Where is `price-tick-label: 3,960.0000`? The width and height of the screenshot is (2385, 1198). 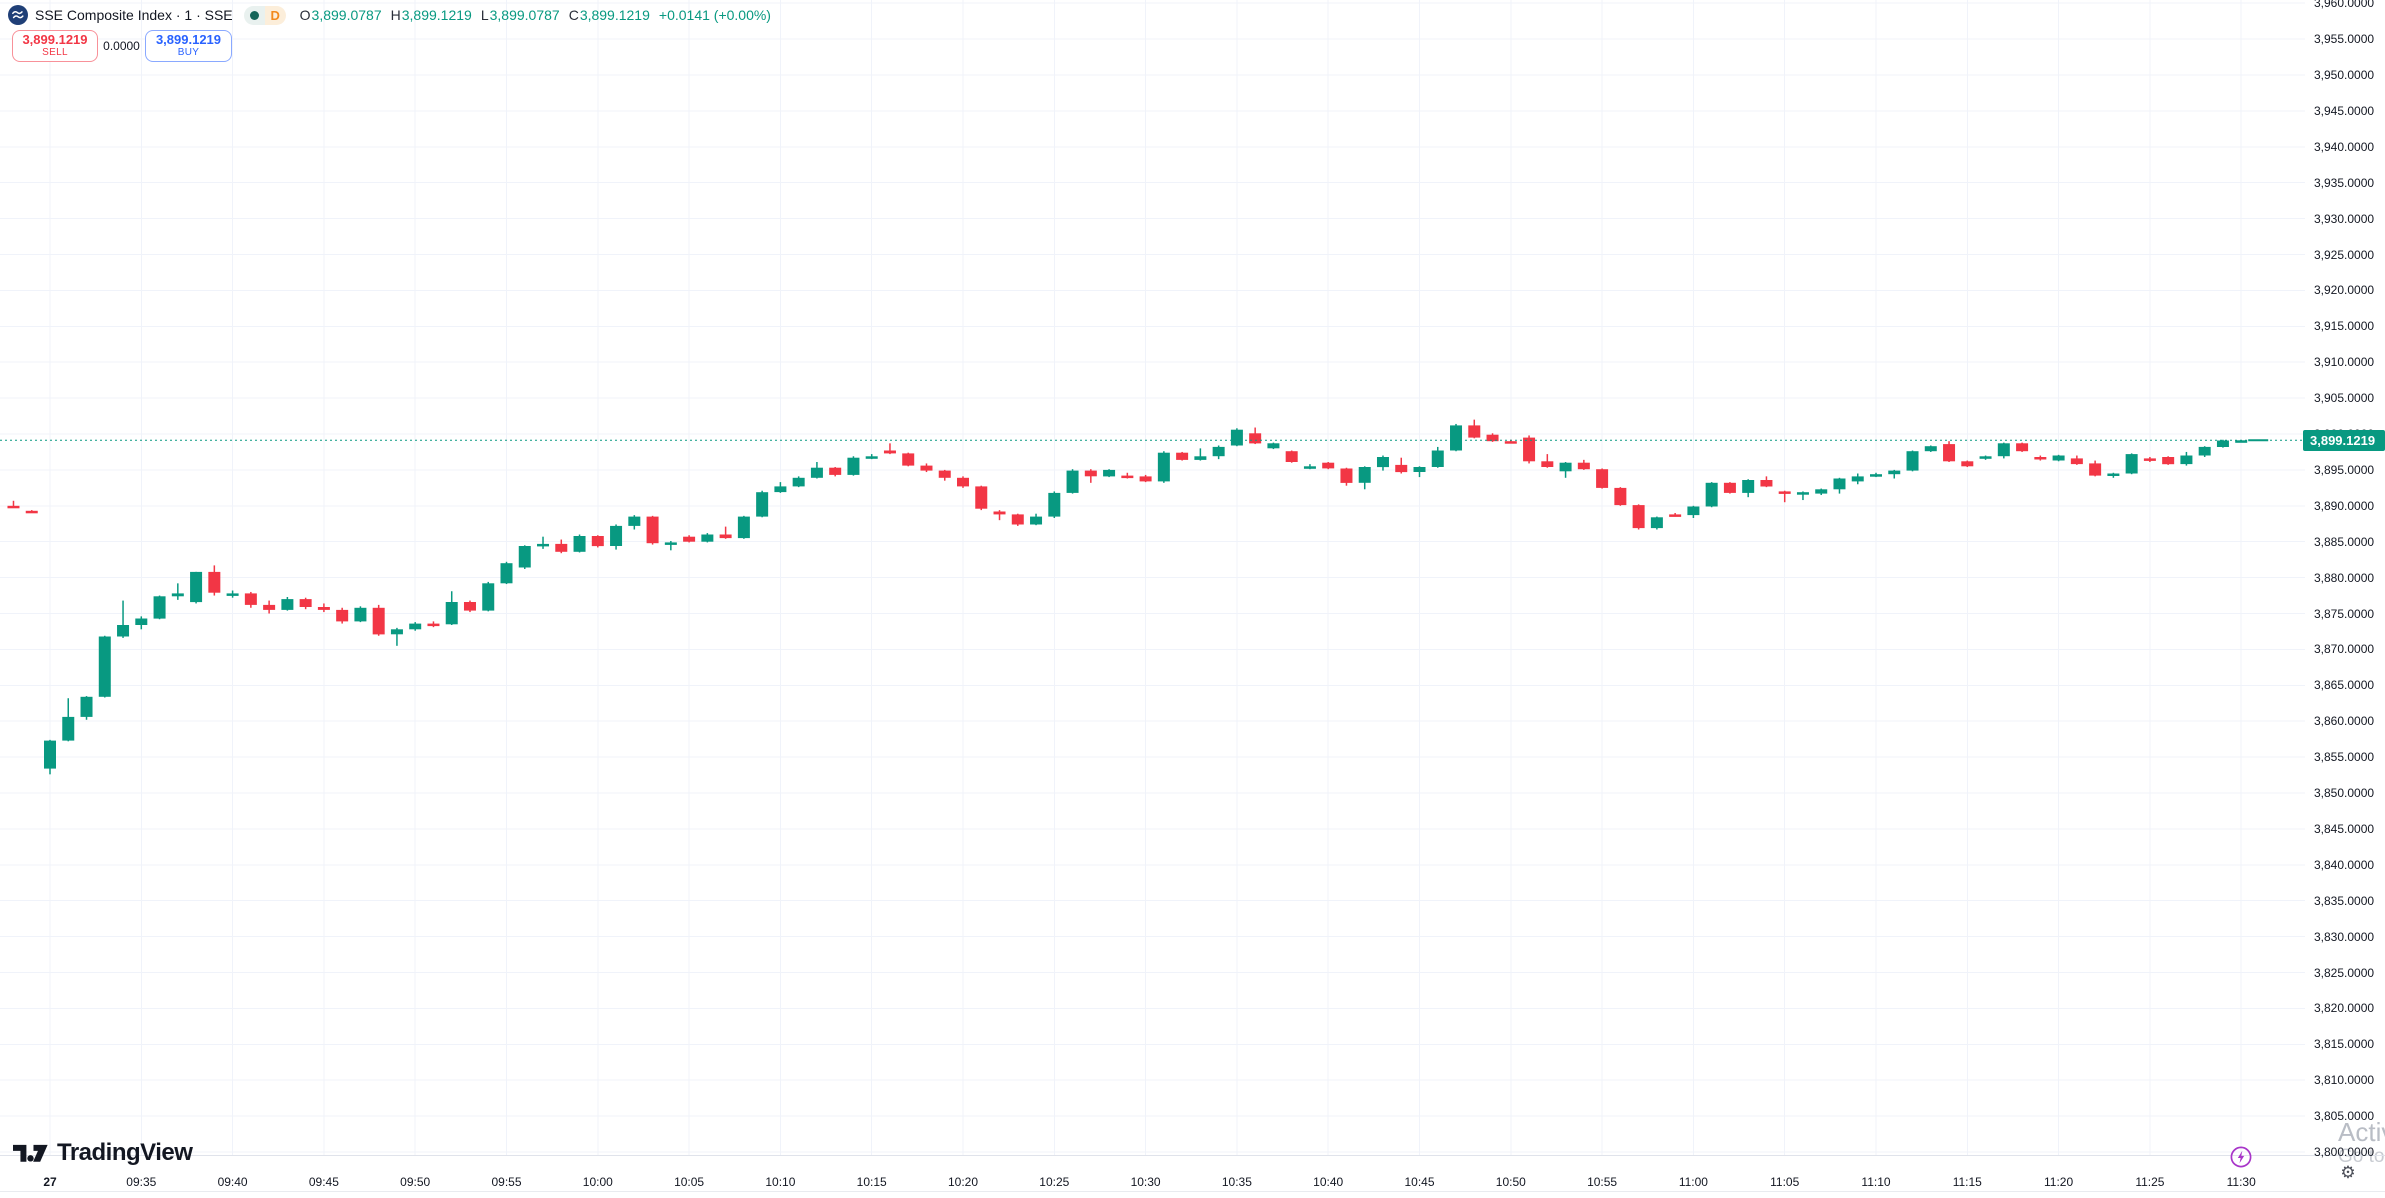
price-tick-label: 3,960.0000 is located at coordinates (2344, 5).